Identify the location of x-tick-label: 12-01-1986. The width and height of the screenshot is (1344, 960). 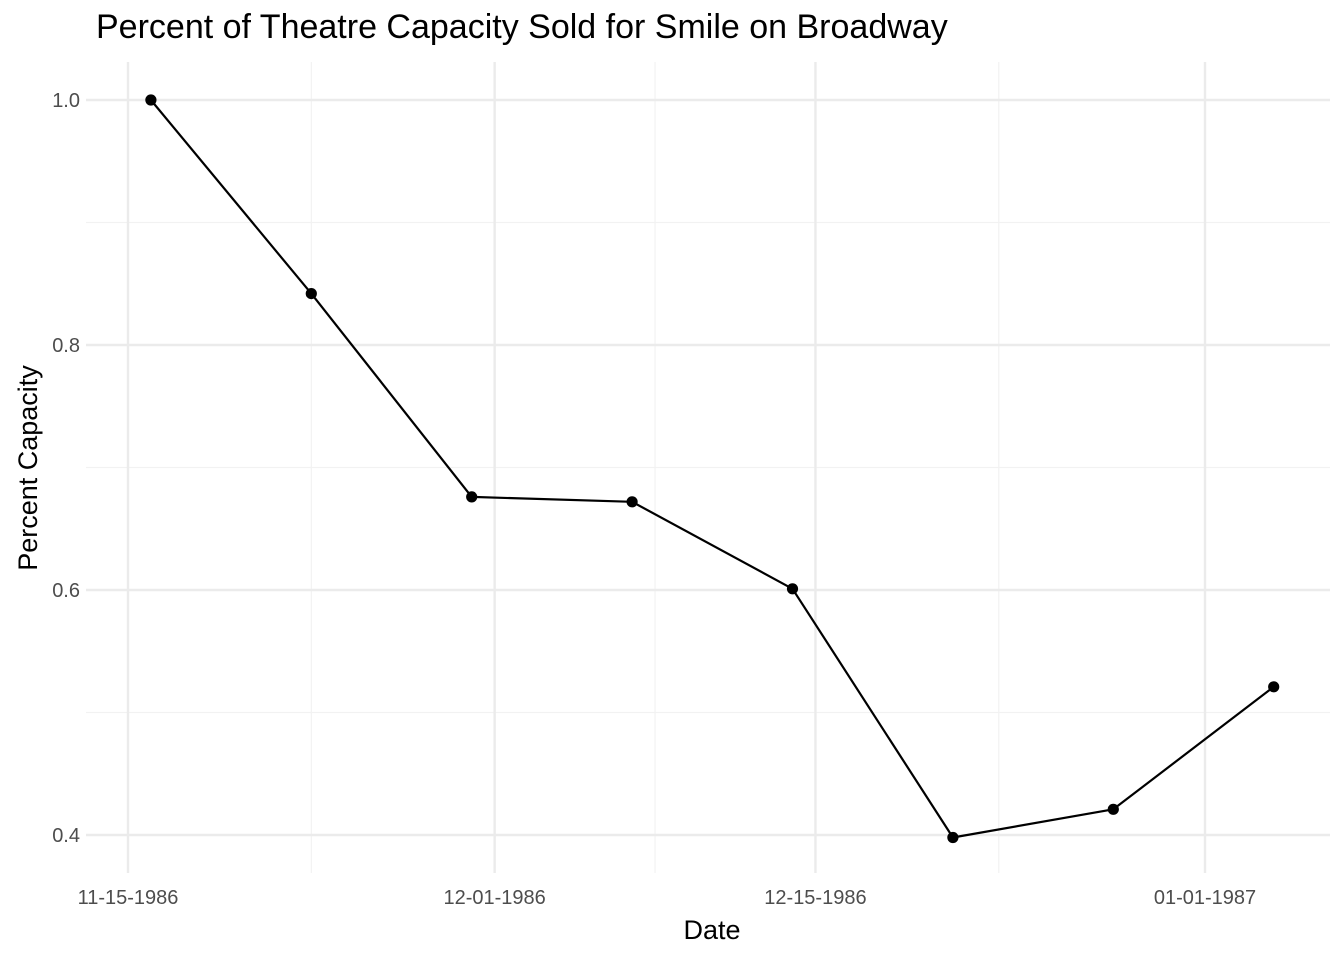
(494, 898).